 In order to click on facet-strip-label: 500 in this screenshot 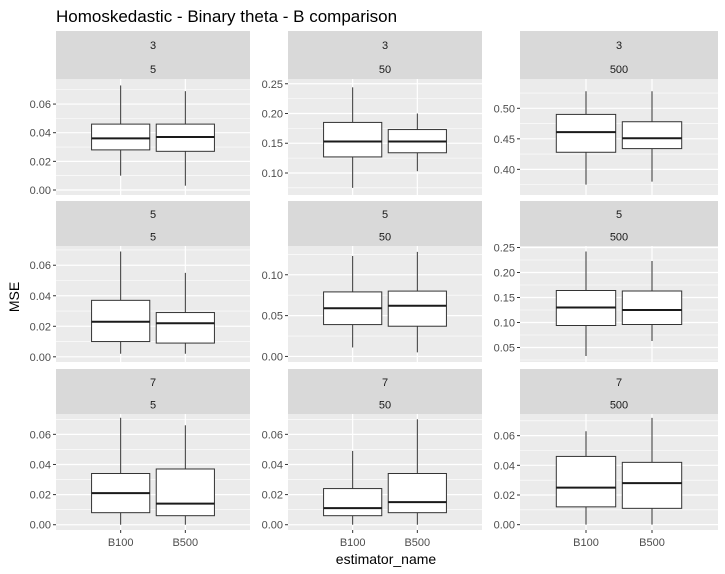, I will do `click(619, 70)`.